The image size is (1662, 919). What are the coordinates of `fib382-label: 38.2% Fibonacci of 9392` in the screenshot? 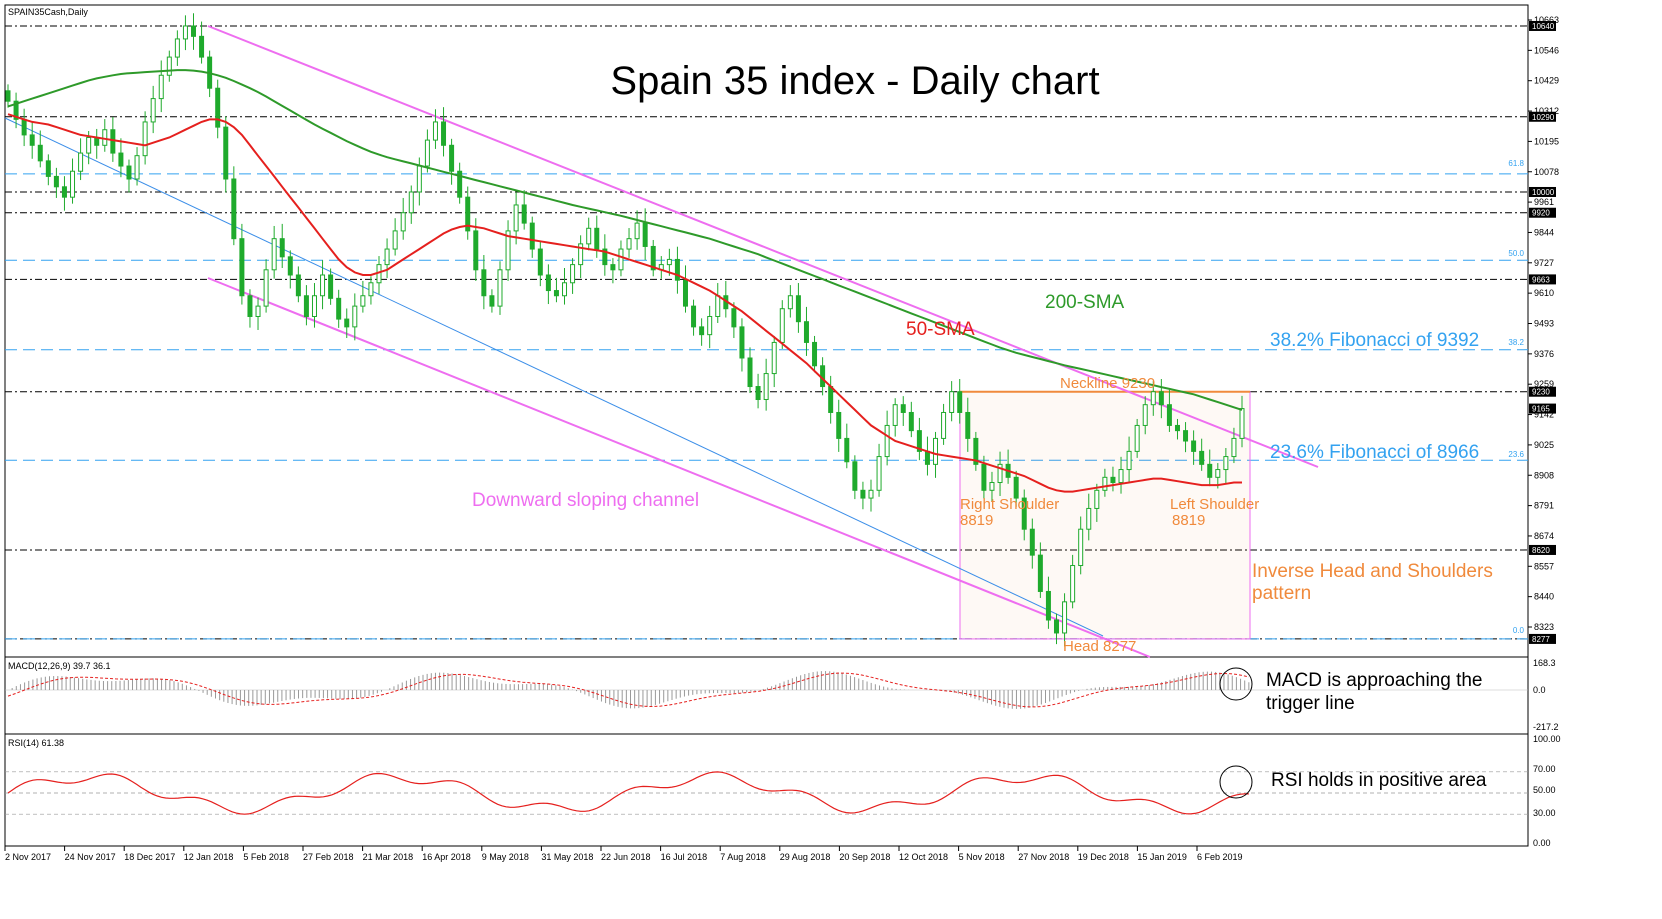 It's located at (1374, 340).